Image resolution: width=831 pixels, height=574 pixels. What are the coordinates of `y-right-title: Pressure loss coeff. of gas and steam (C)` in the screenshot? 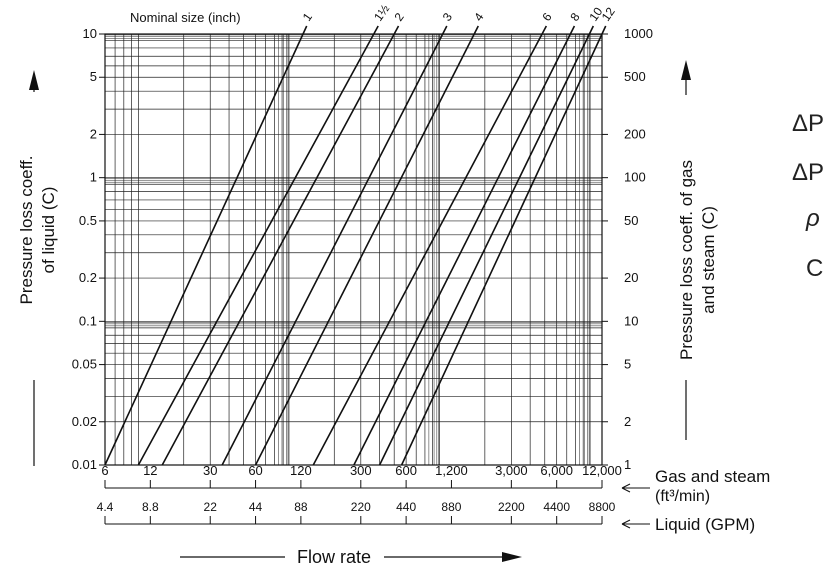 It's located at (697, 260).